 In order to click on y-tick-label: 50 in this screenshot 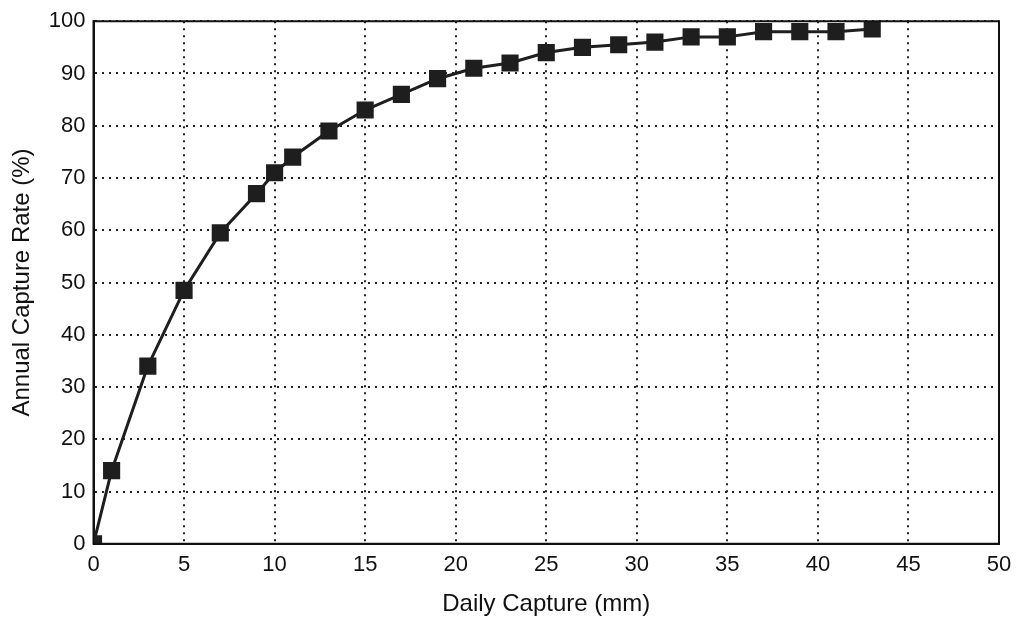, I will do `click(73, 281)`.